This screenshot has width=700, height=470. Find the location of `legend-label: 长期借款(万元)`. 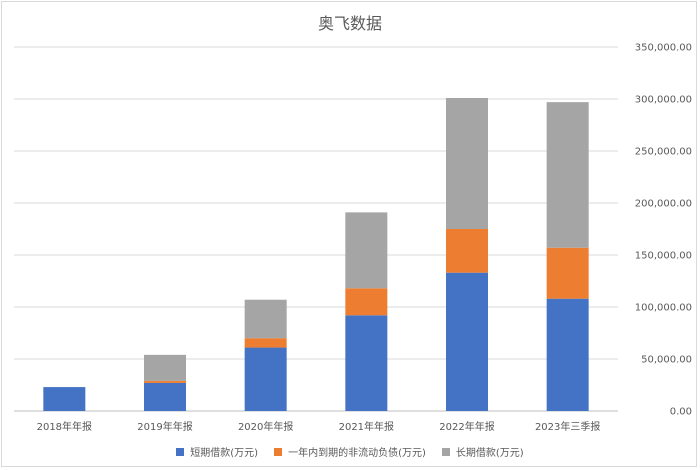

legend-label: 长期借款(万元) is located at coordinates (489, 453).